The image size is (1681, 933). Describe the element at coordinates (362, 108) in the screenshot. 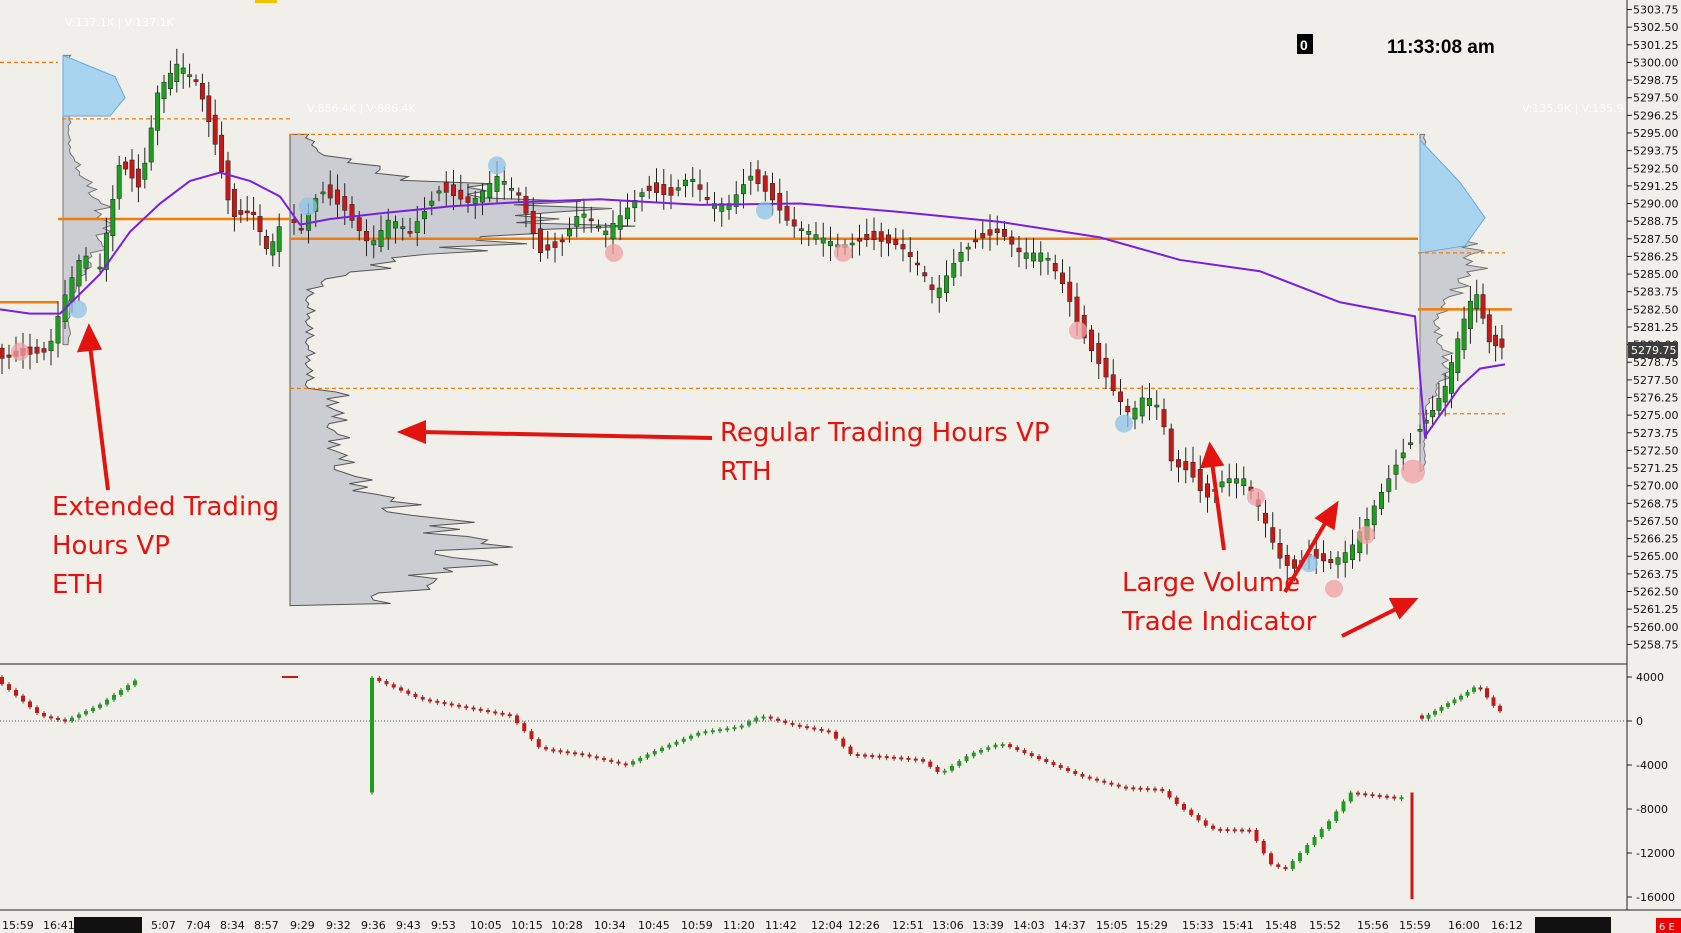

I see `vol-label-rth: V:886.4K | V:886.4K` at that location.